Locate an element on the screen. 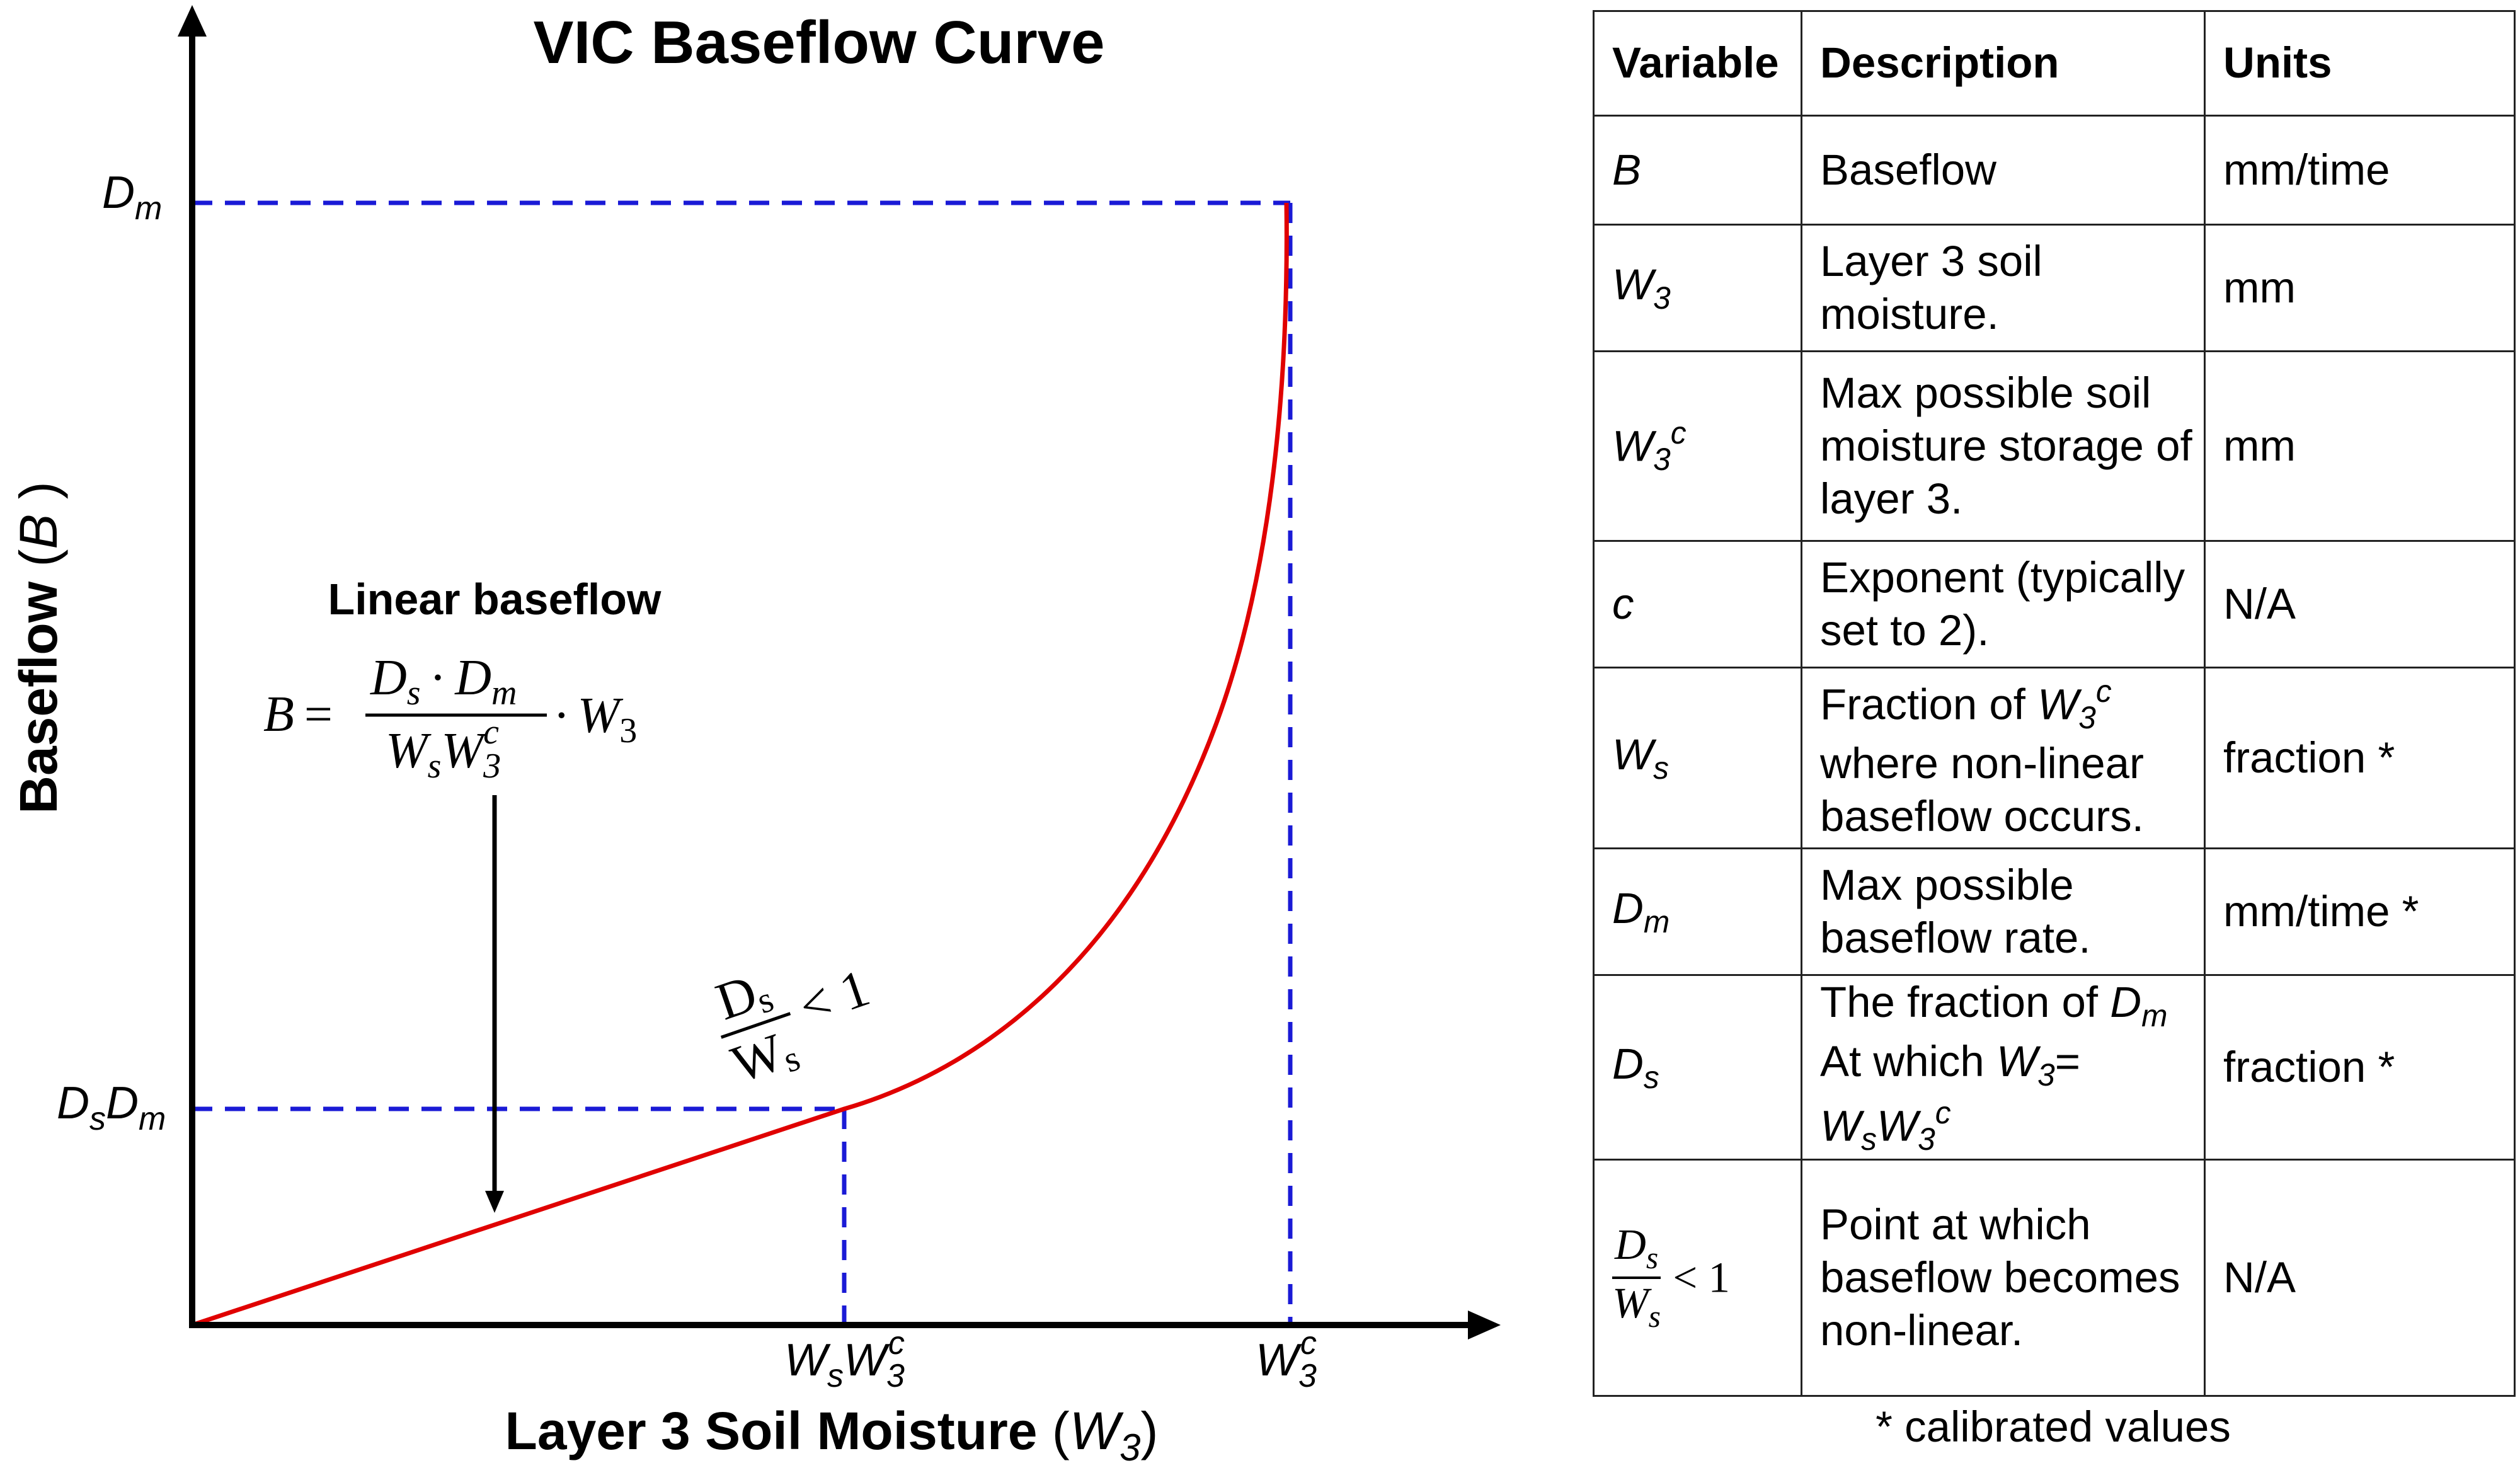 The height and width of the screenshot is (1480, 2520). row-variable: W3c is located at coordinates (1697, 446).